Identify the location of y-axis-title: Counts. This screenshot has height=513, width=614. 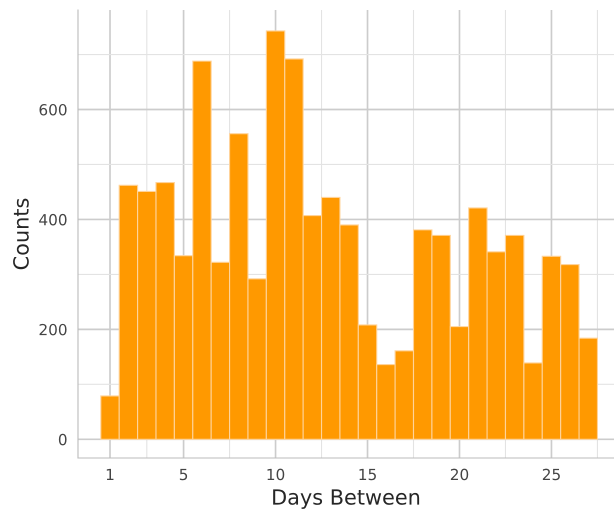
(21, 234).